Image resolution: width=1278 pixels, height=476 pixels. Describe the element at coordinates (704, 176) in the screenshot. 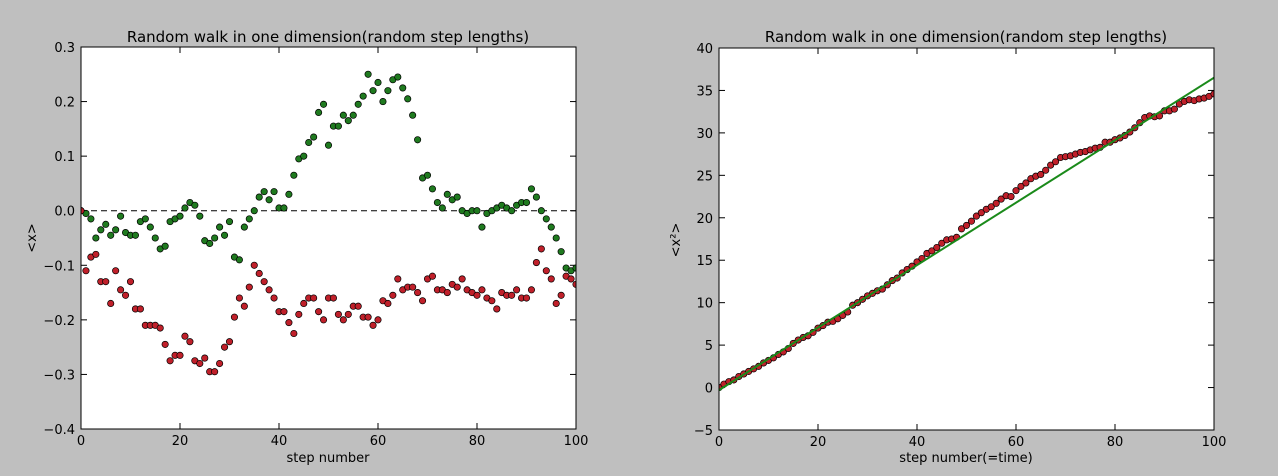

I see `y-tick-label: 25` at that location.